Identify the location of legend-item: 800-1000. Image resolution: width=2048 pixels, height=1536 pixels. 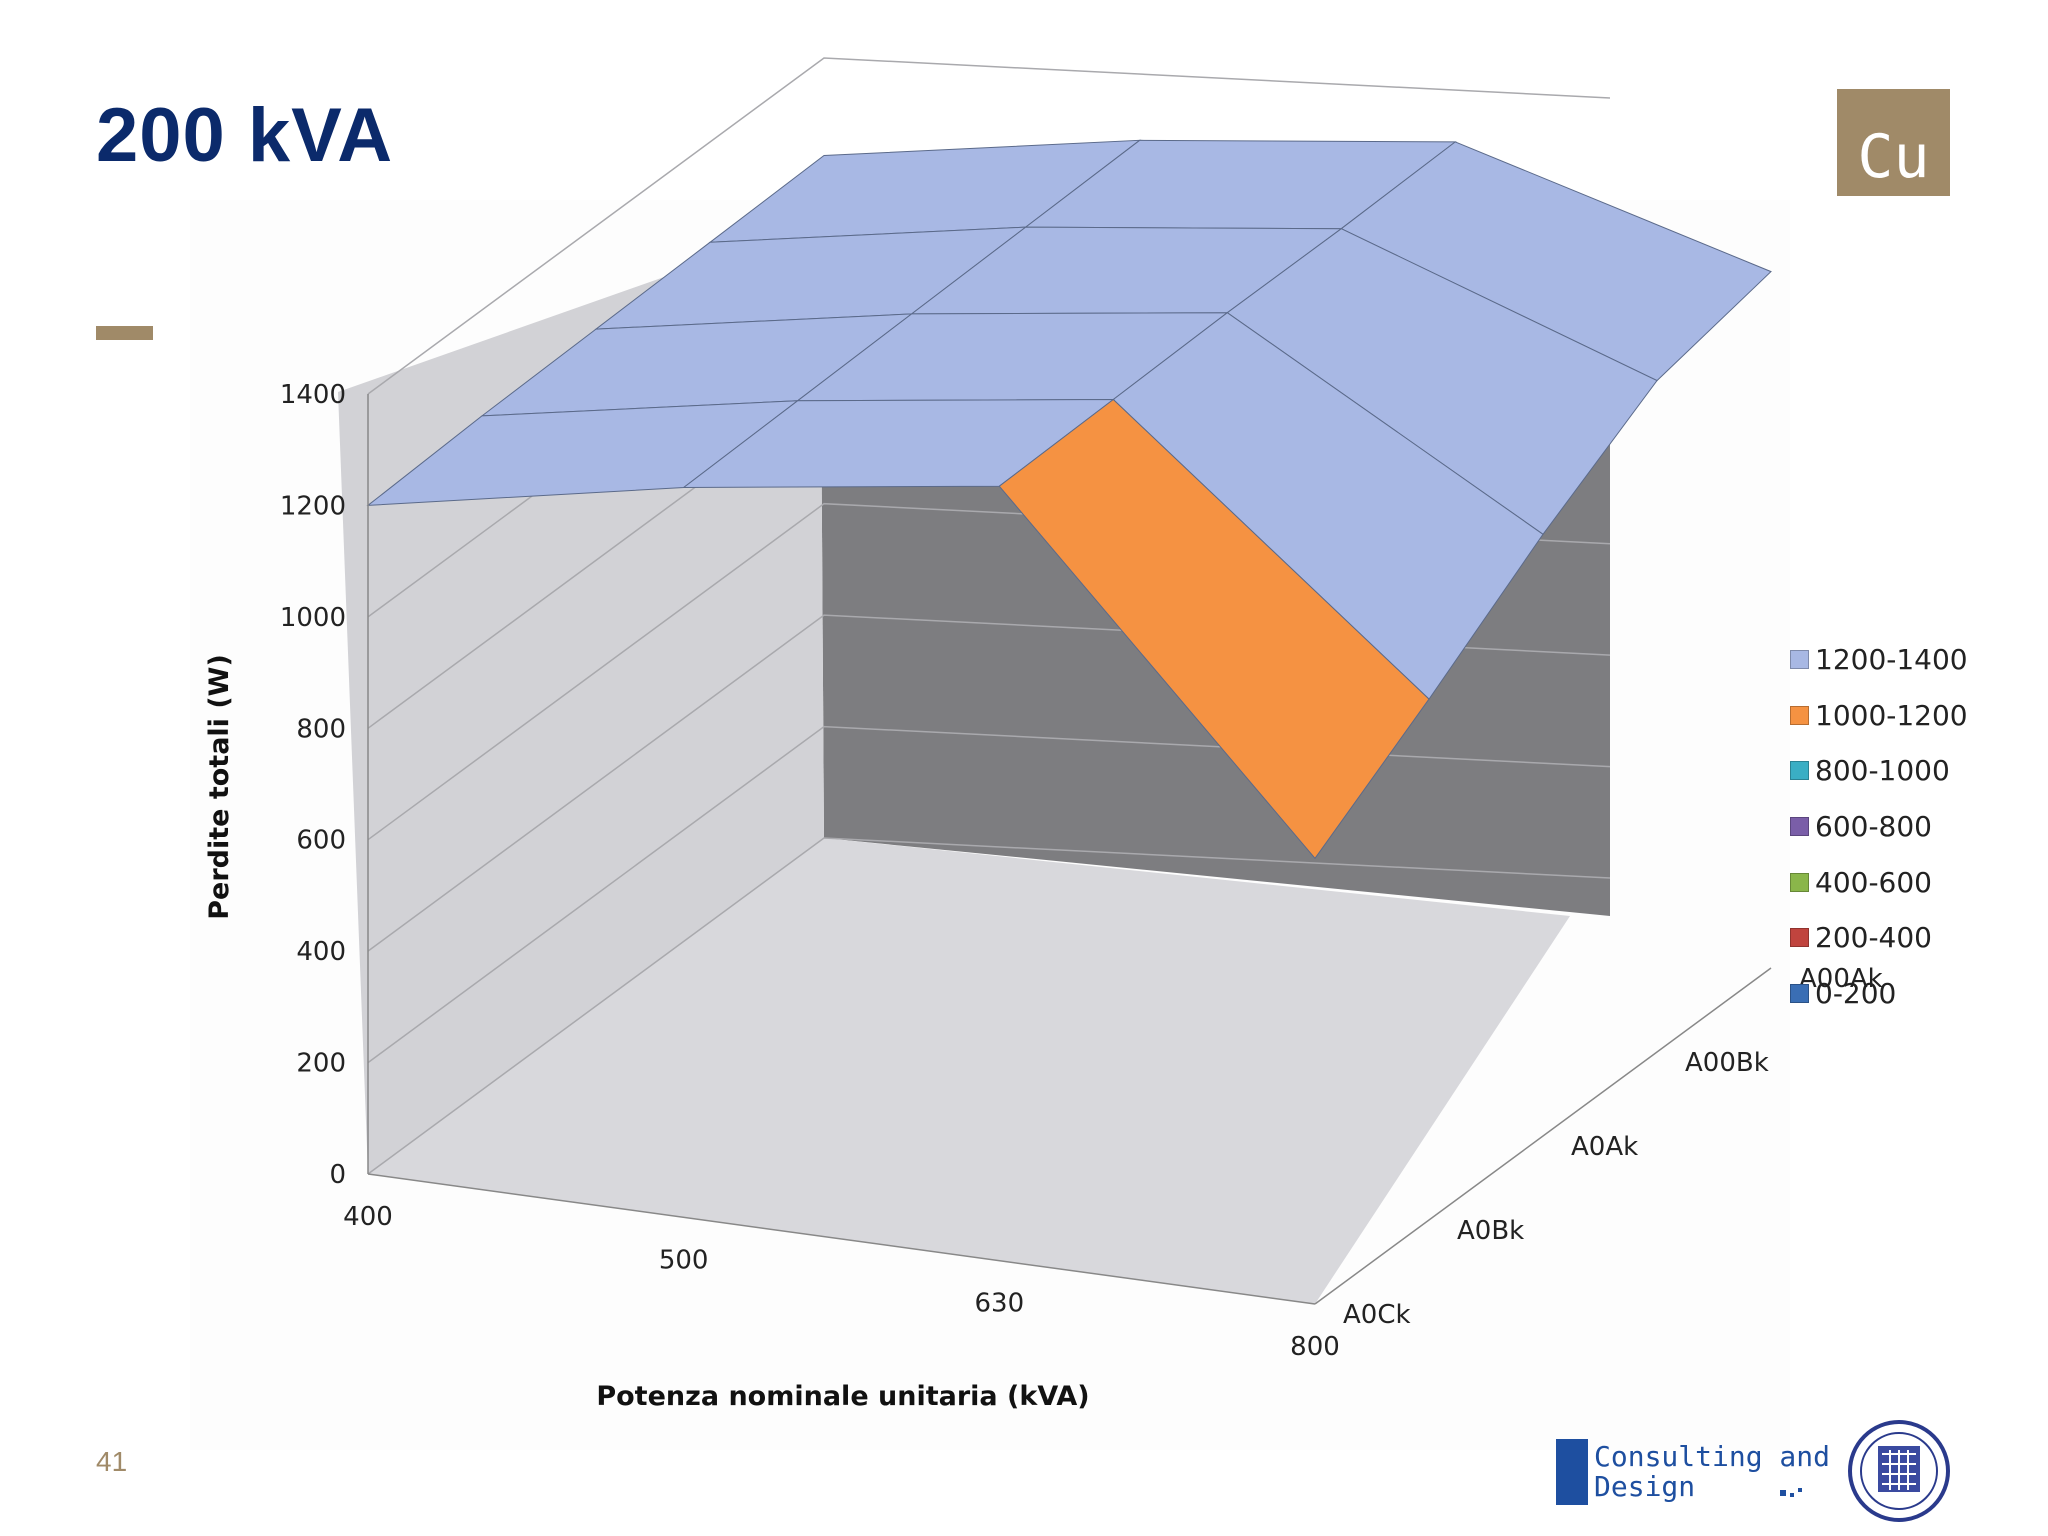
(1900, 771).